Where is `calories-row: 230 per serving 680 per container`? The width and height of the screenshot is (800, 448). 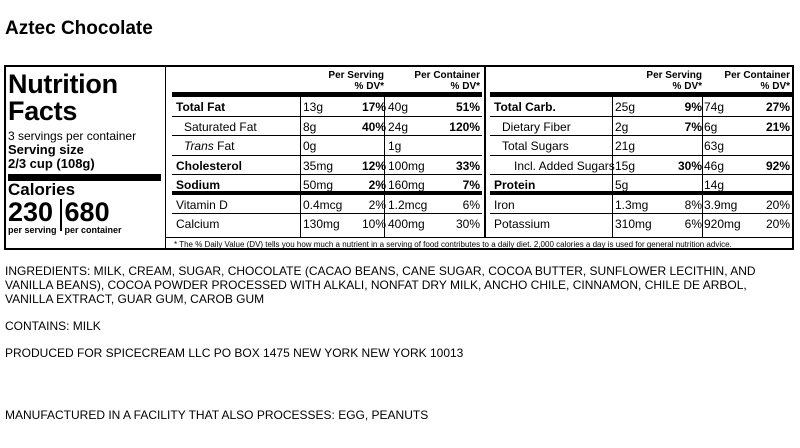
calories-row: 230 per serving 680 per container is located at coordinates (86, 216).